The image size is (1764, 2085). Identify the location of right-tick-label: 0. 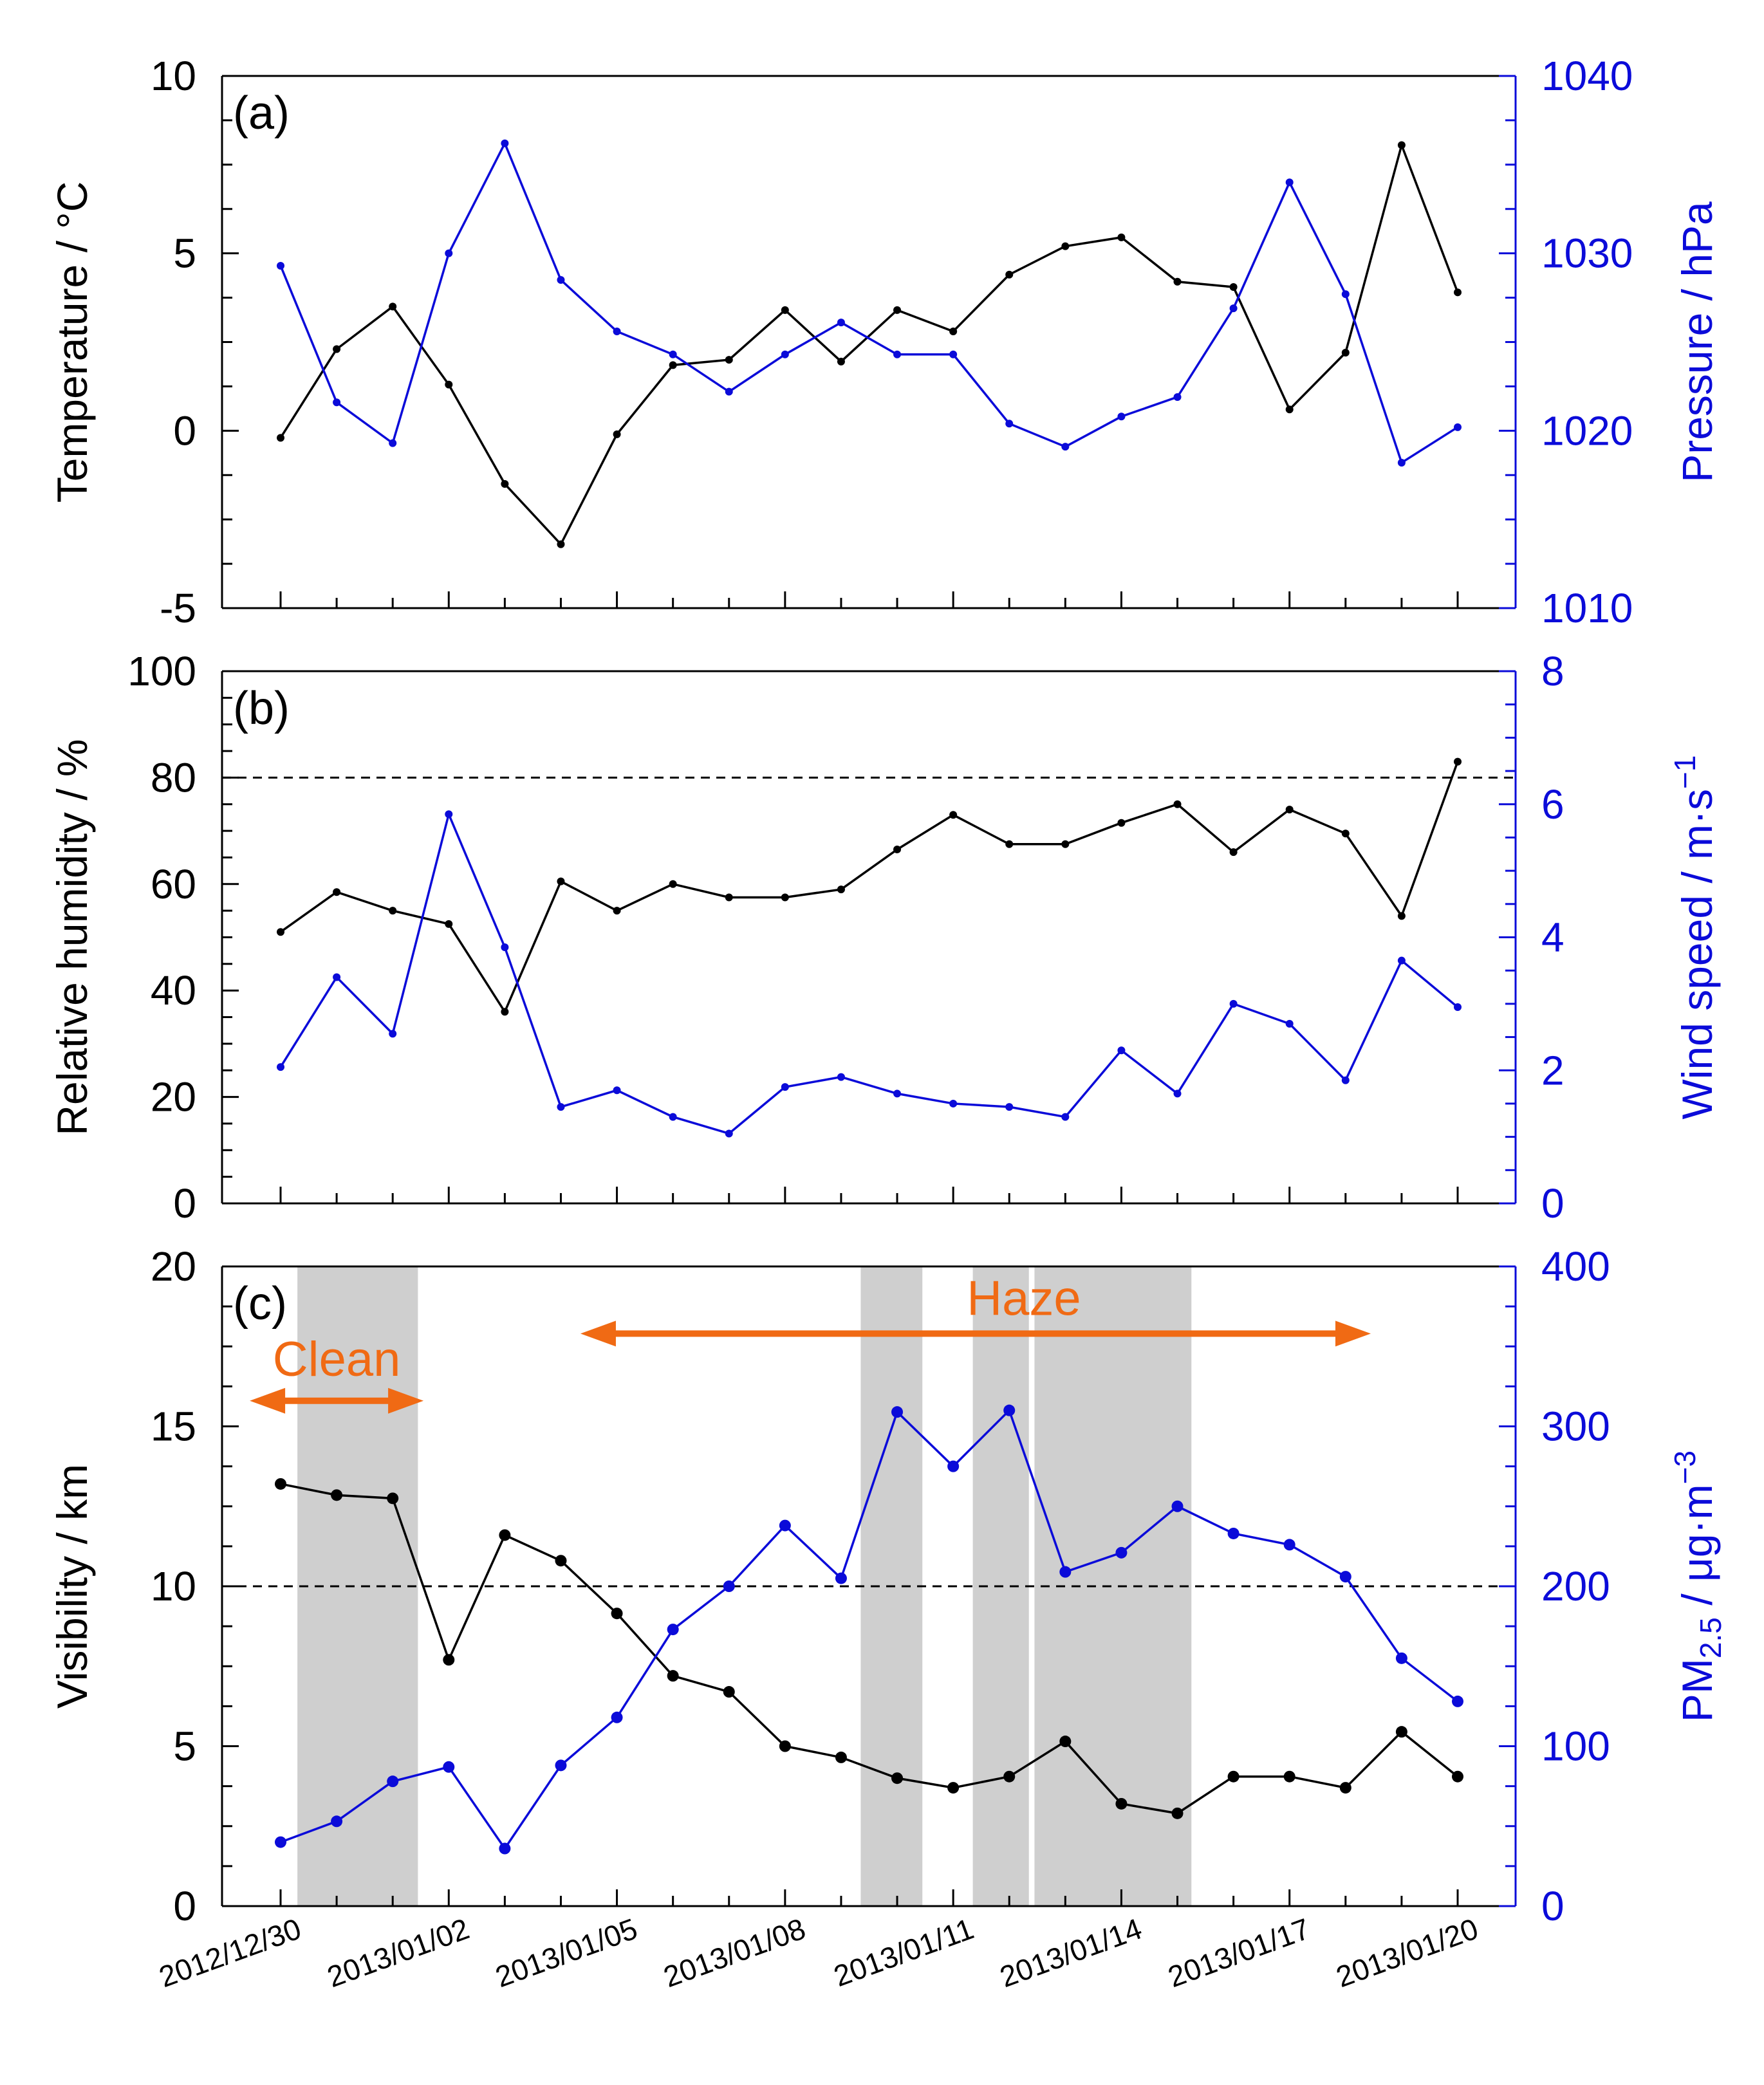
(1552, 1203).